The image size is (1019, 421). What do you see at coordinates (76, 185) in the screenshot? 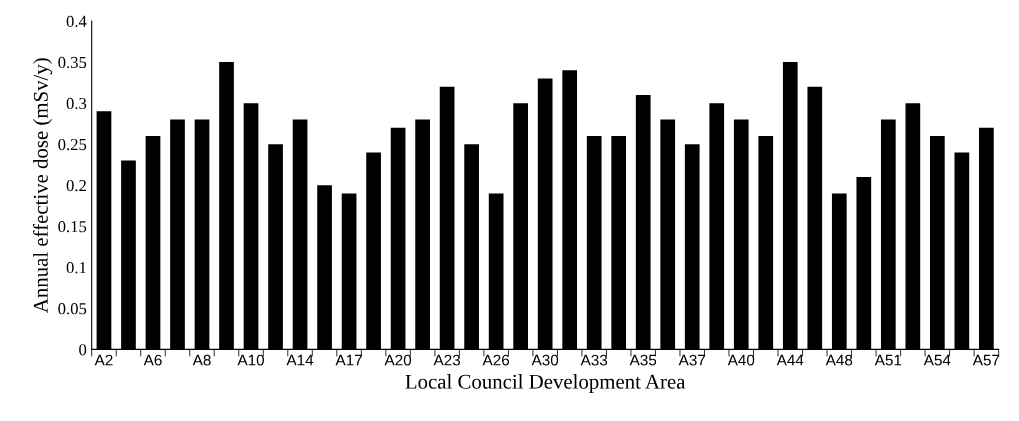
I see `y-tick-label: 0.2` at bounding box center [76, 185].